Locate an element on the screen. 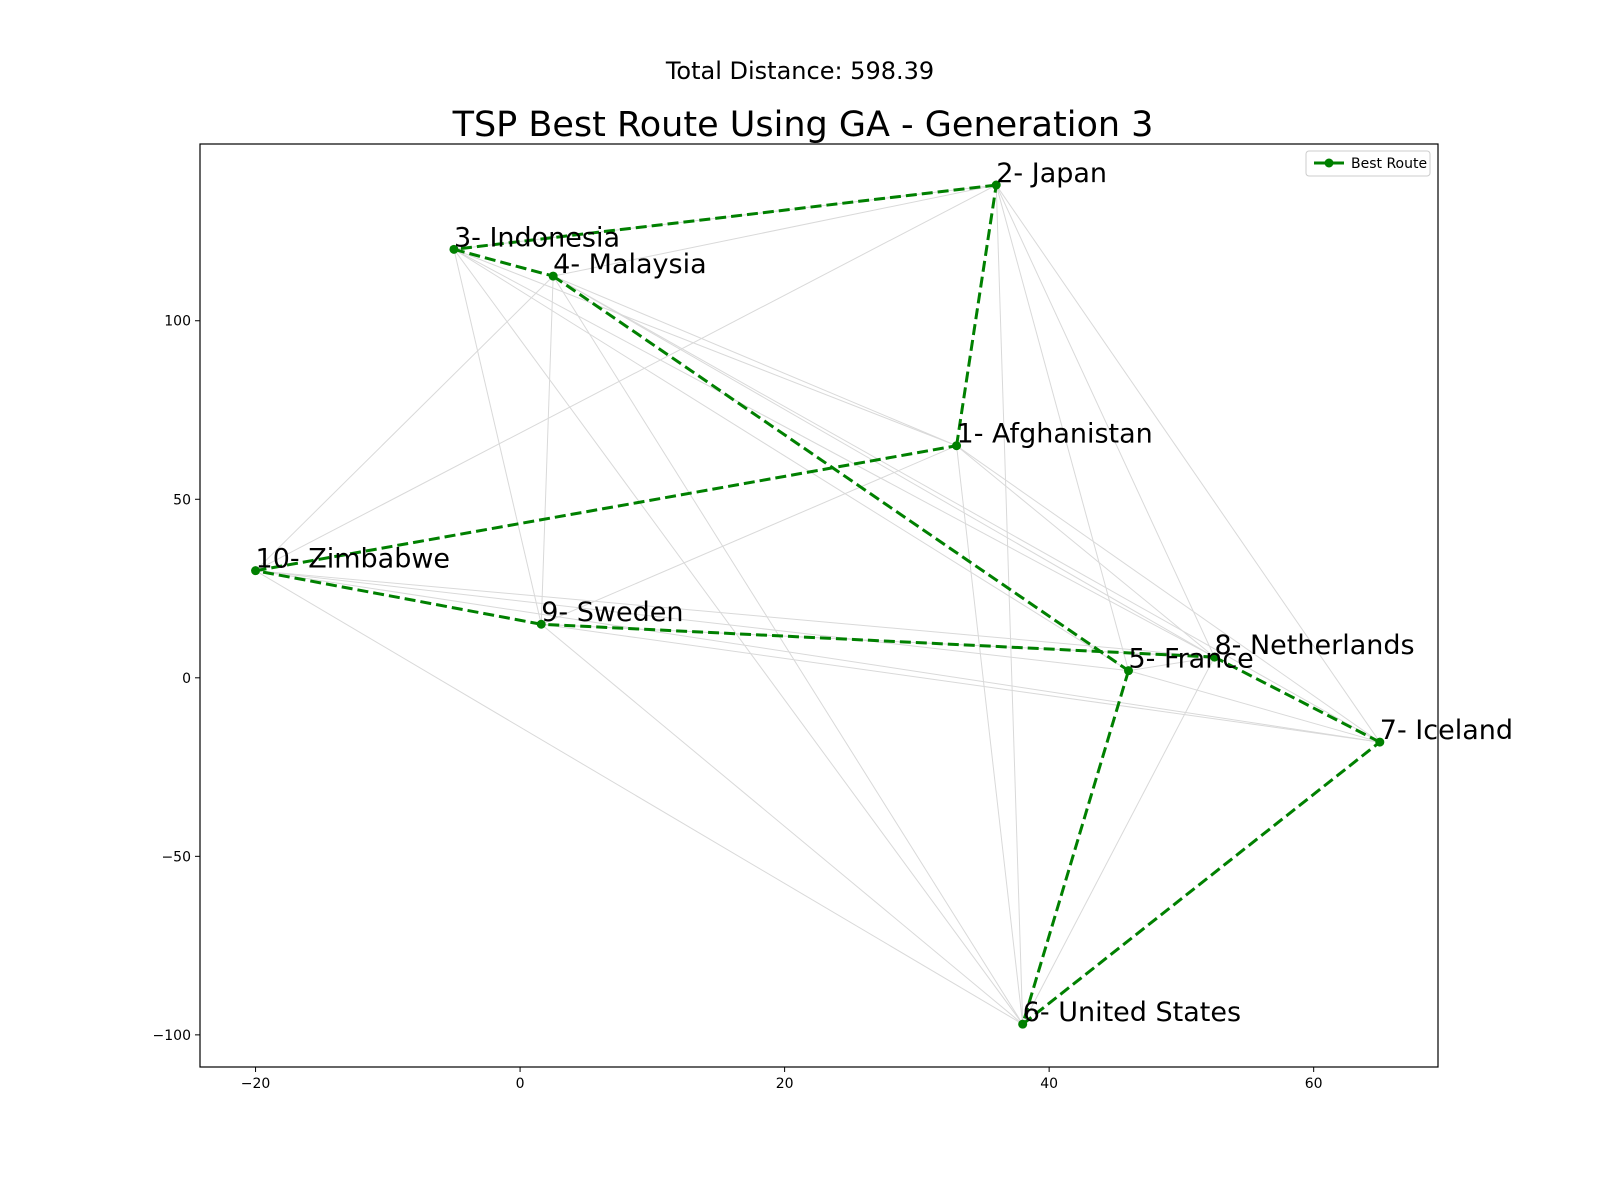  city-label: 8- Netherlands is located at coordinates (1314, 645).